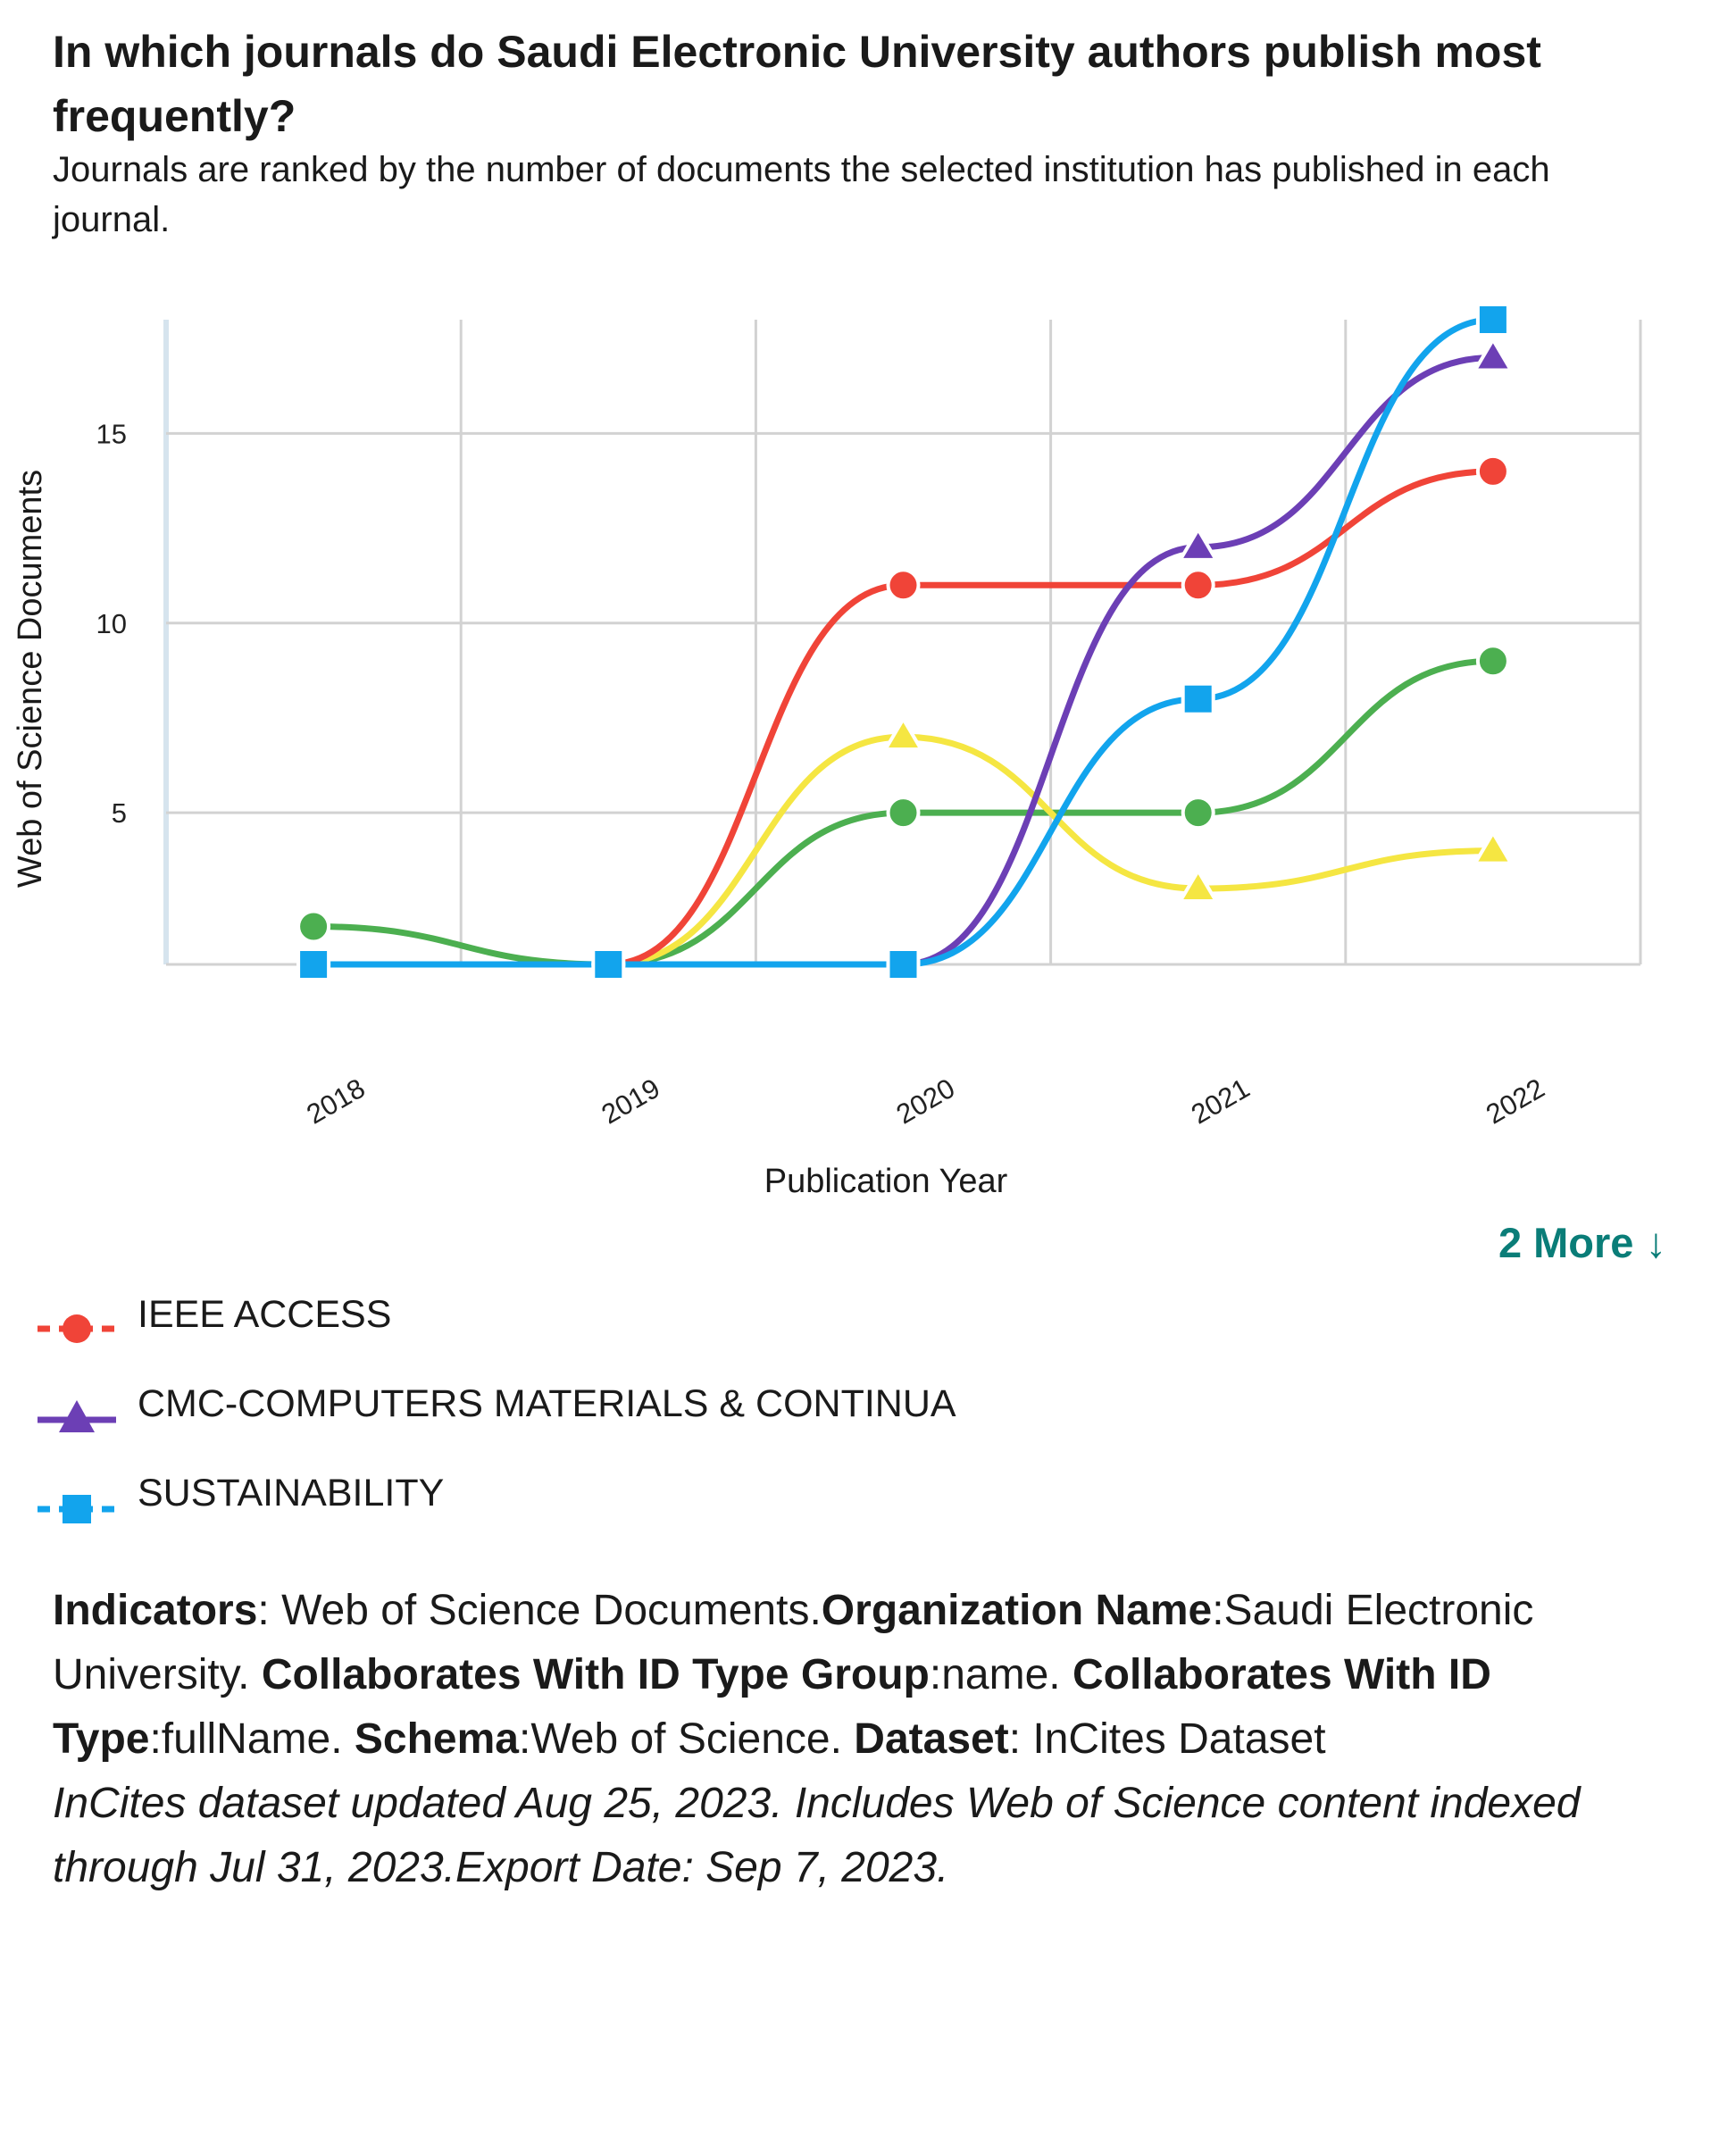 Image resolution: width=1736 pixels, height=2136 pixels. I want to click on x-tick-labels: 2018 2019 2020 2021 2022, so click(925, 1101).